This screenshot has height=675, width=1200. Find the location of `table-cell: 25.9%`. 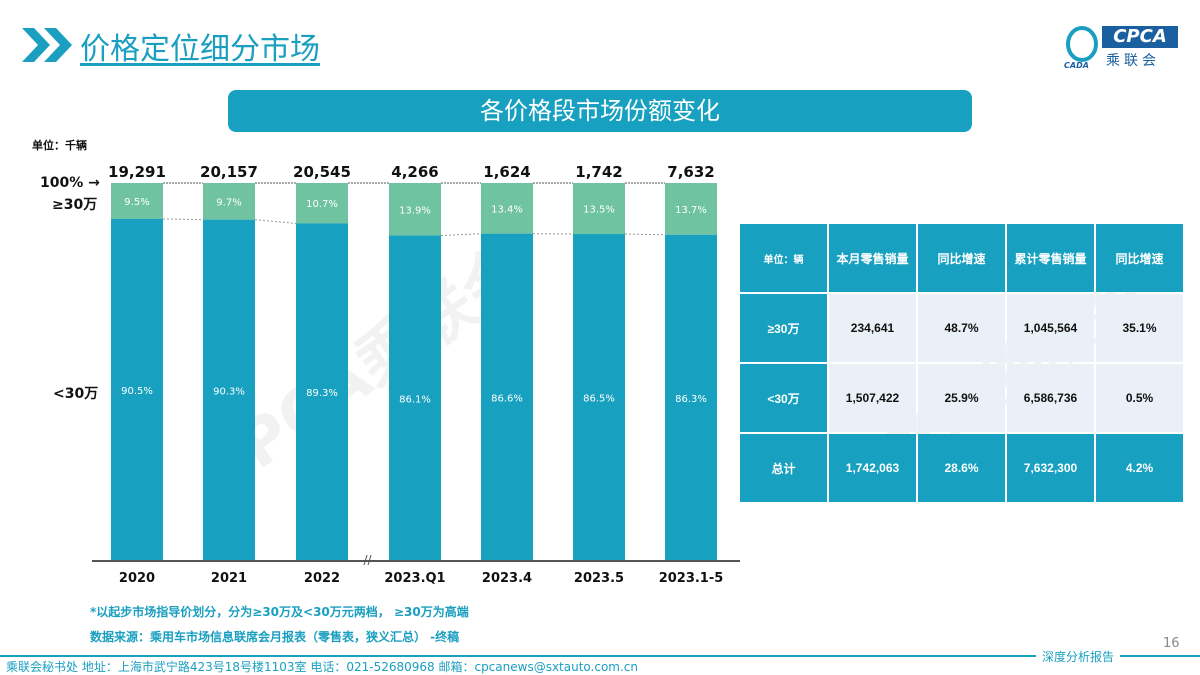

table-cell: 25.9% is located at coordinates (961, 398).